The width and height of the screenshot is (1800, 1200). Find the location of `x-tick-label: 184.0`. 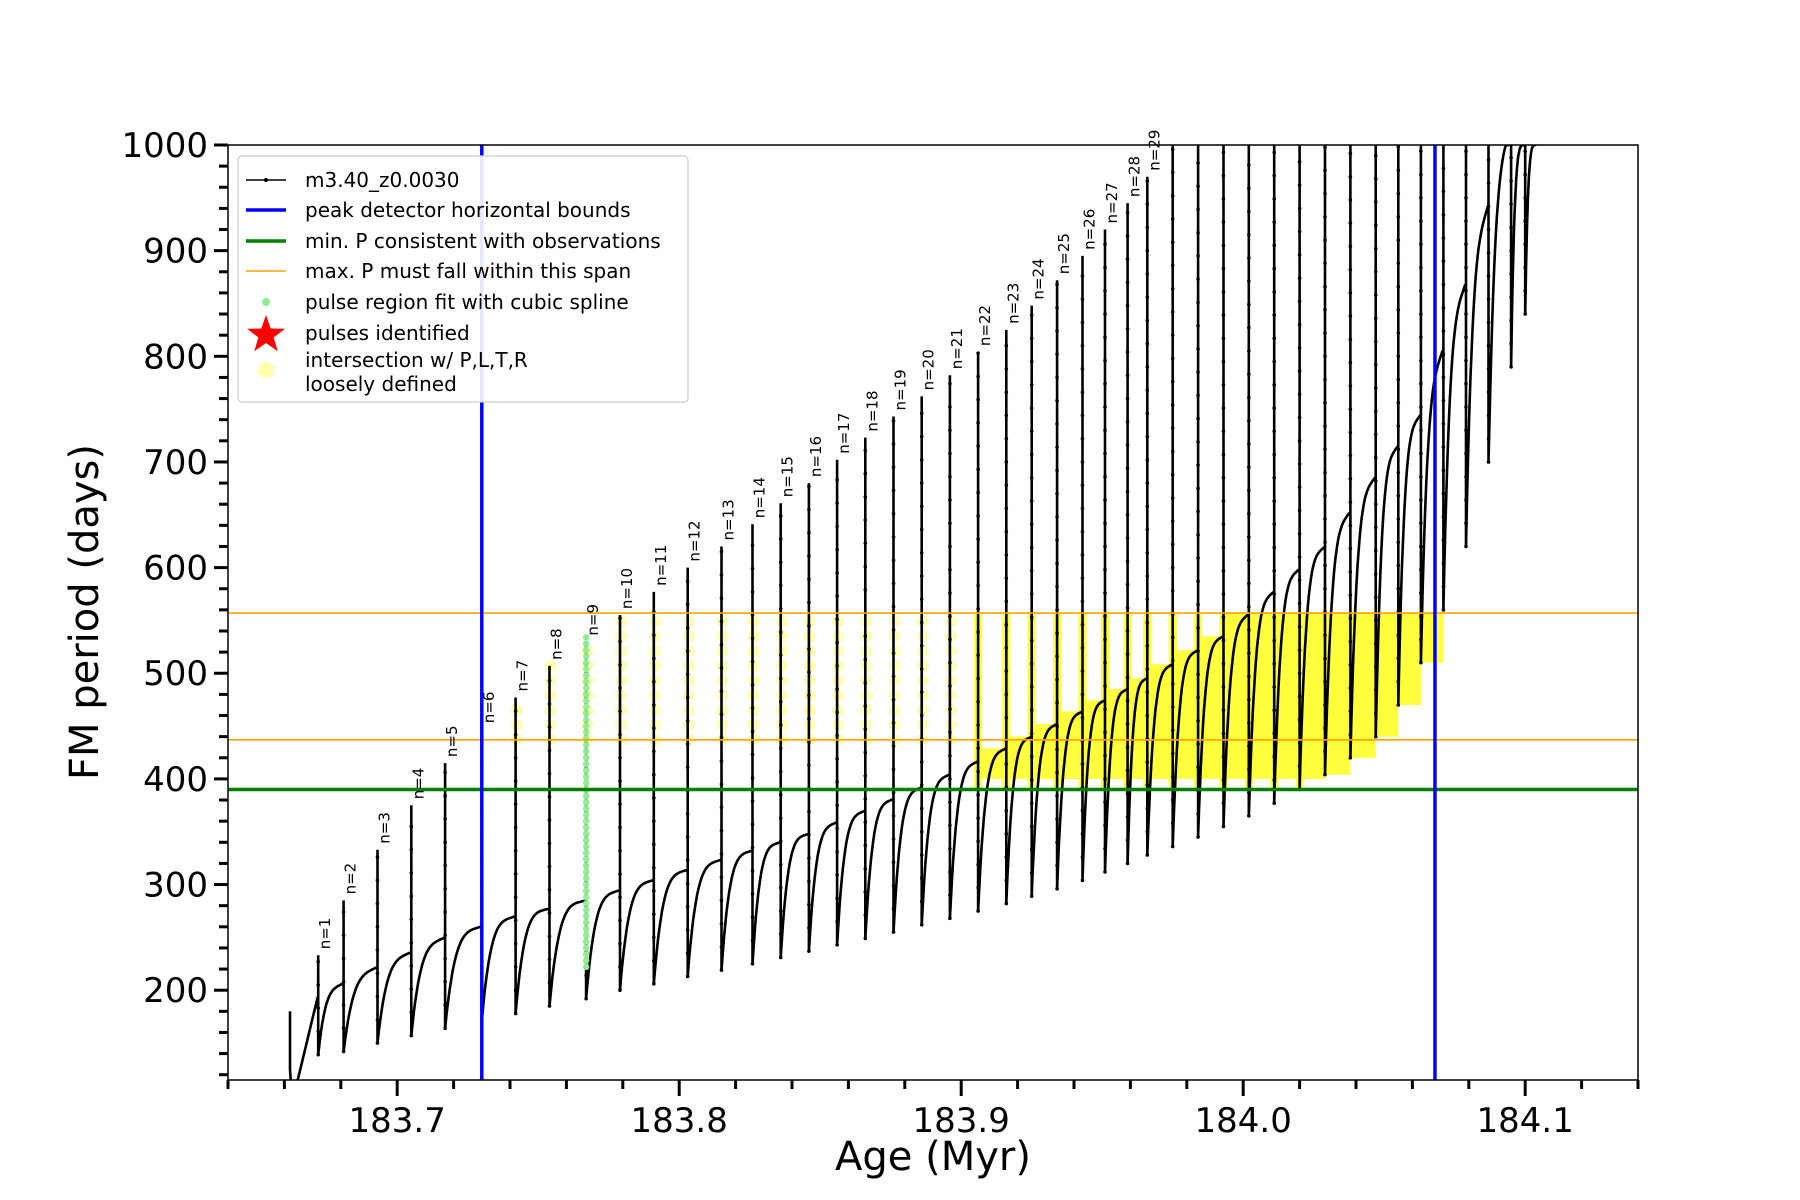

x-tick-label: 184.0 is located at coordinates (1243, 1121).